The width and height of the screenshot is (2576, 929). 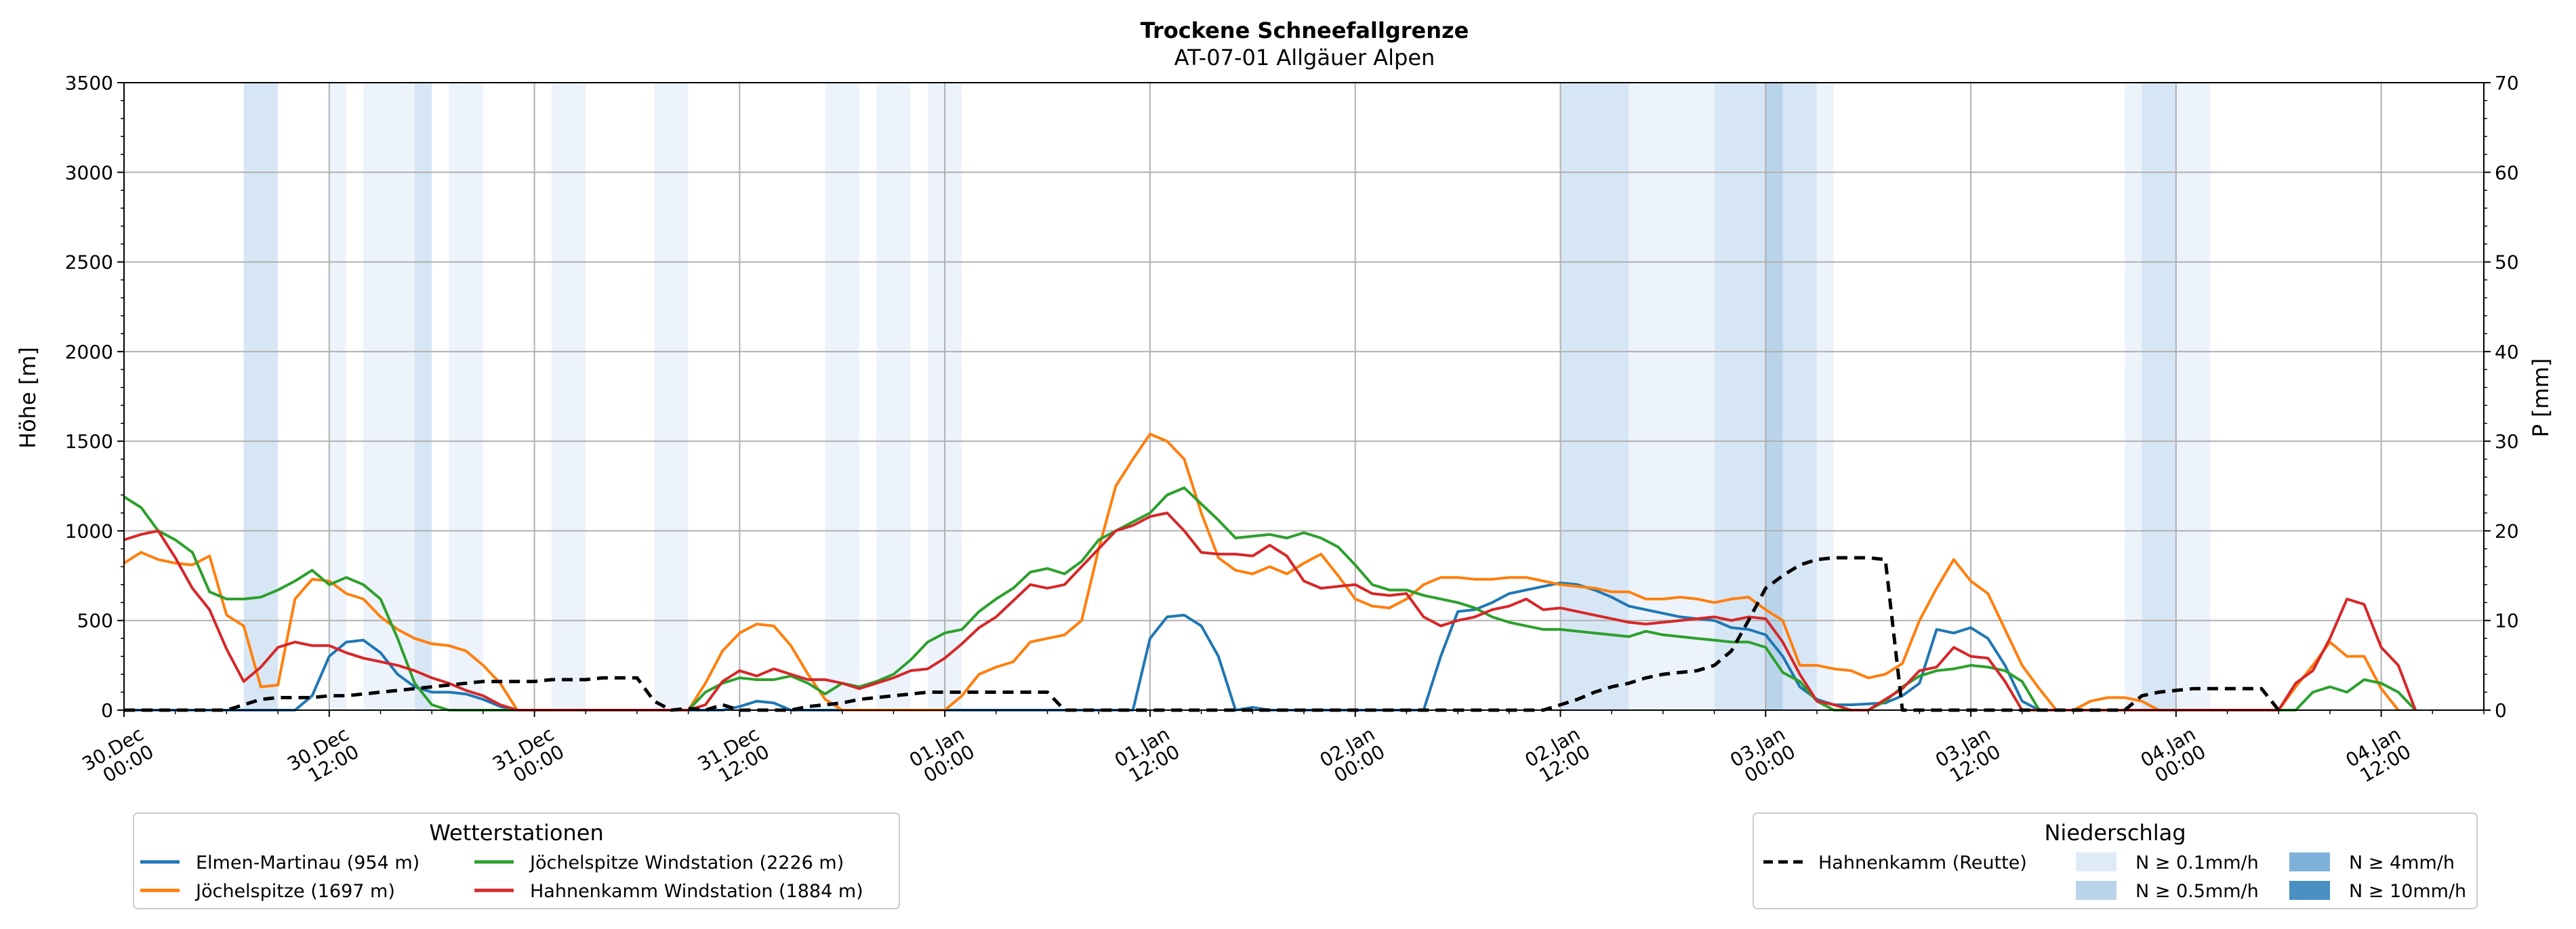 What do you see at coordinates (107, 710) in the screenshot?
I see `y-tick-label: 0` at bounding box center [107, 710].